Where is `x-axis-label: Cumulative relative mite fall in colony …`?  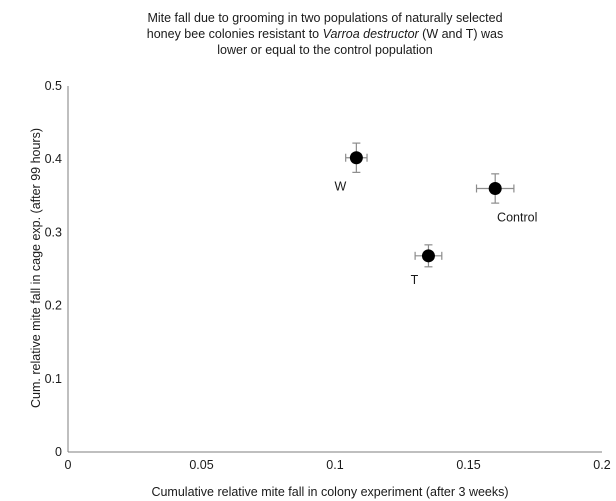 x-axis-label: Cumulative relative mite fall in colony … is located at coordinates (329, 492).